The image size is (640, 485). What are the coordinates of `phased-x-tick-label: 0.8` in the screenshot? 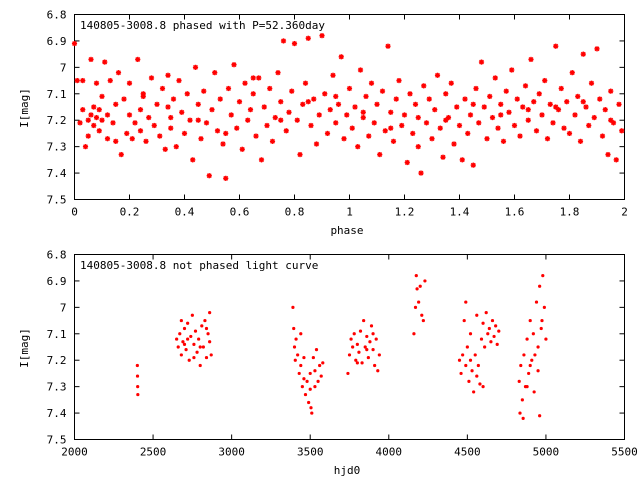 It's located at (295, 212).